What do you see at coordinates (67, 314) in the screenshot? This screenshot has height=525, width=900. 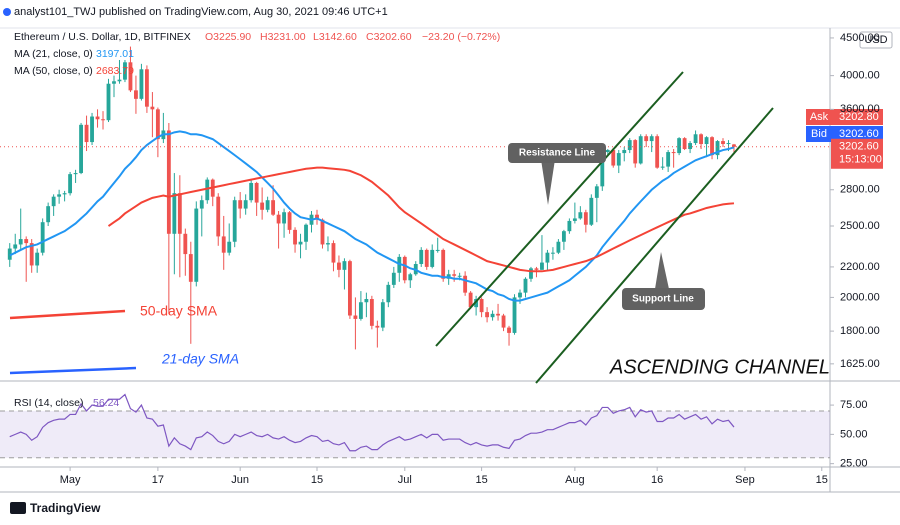 I see `legend-line` at bounding box center [67, 314].